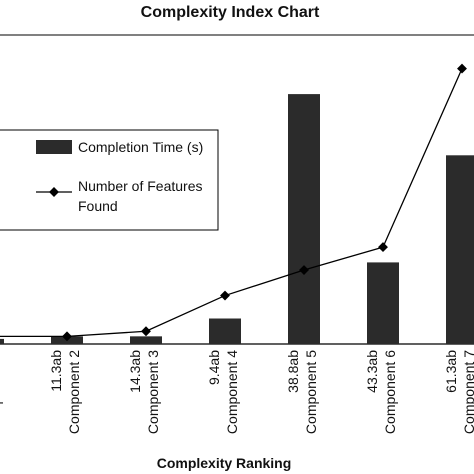 The image size is (474, 474). I want to click on legend-line-label: Number of Features Found, so click(142, 196).